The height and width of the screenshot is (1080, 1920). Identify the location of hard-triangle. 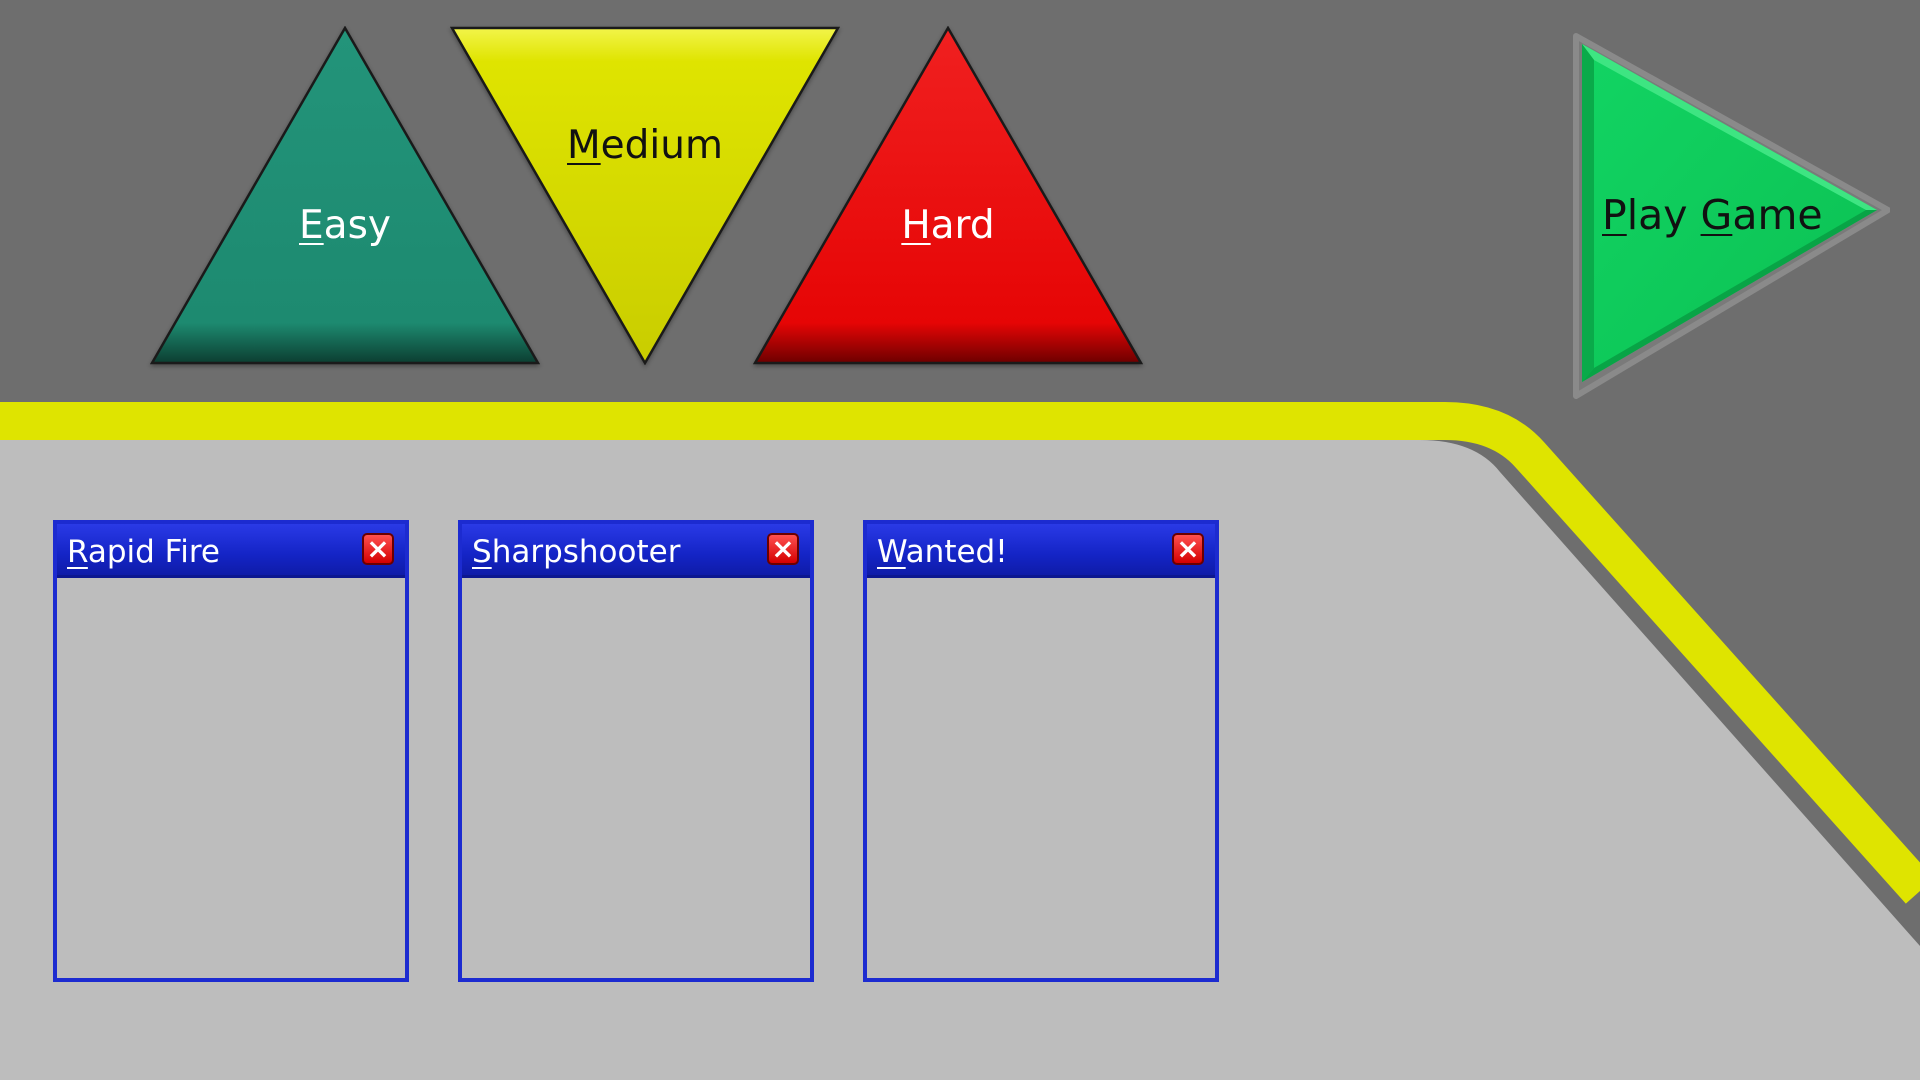
(948, 195).